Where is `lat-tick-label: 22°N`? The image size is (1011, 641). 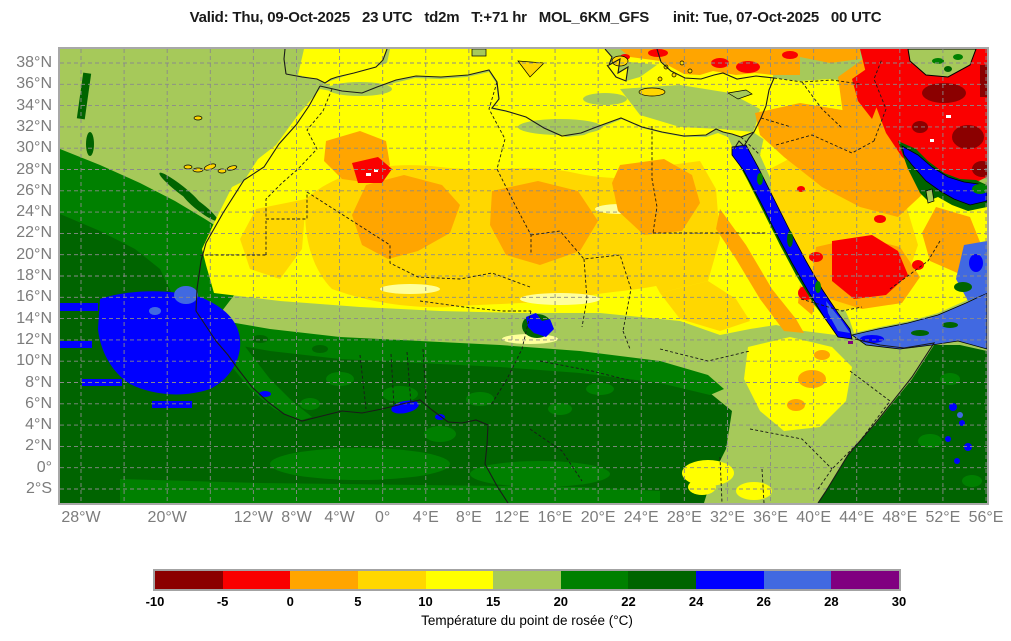 lat-tick-label: 22°N is located at coordinates (34, 233).